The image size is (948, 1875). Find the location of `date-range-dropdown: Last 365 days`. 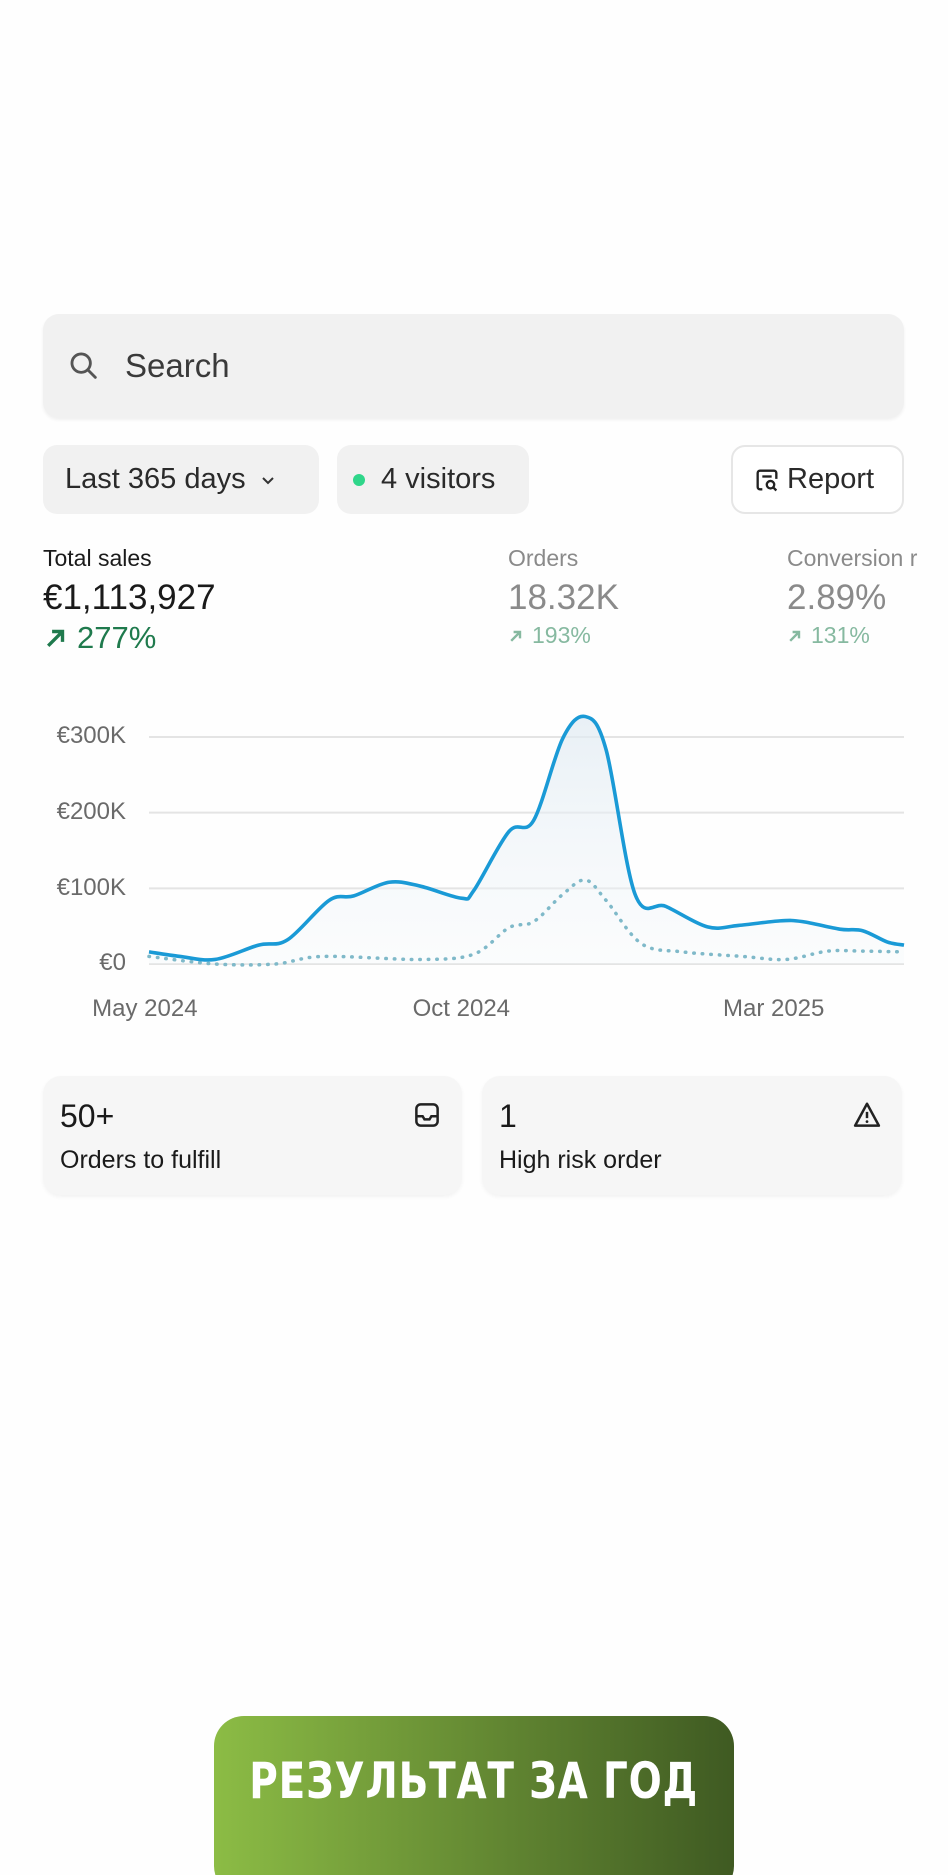

date-range-dropdown: Last 365 days is located at coordinates (181, 479).